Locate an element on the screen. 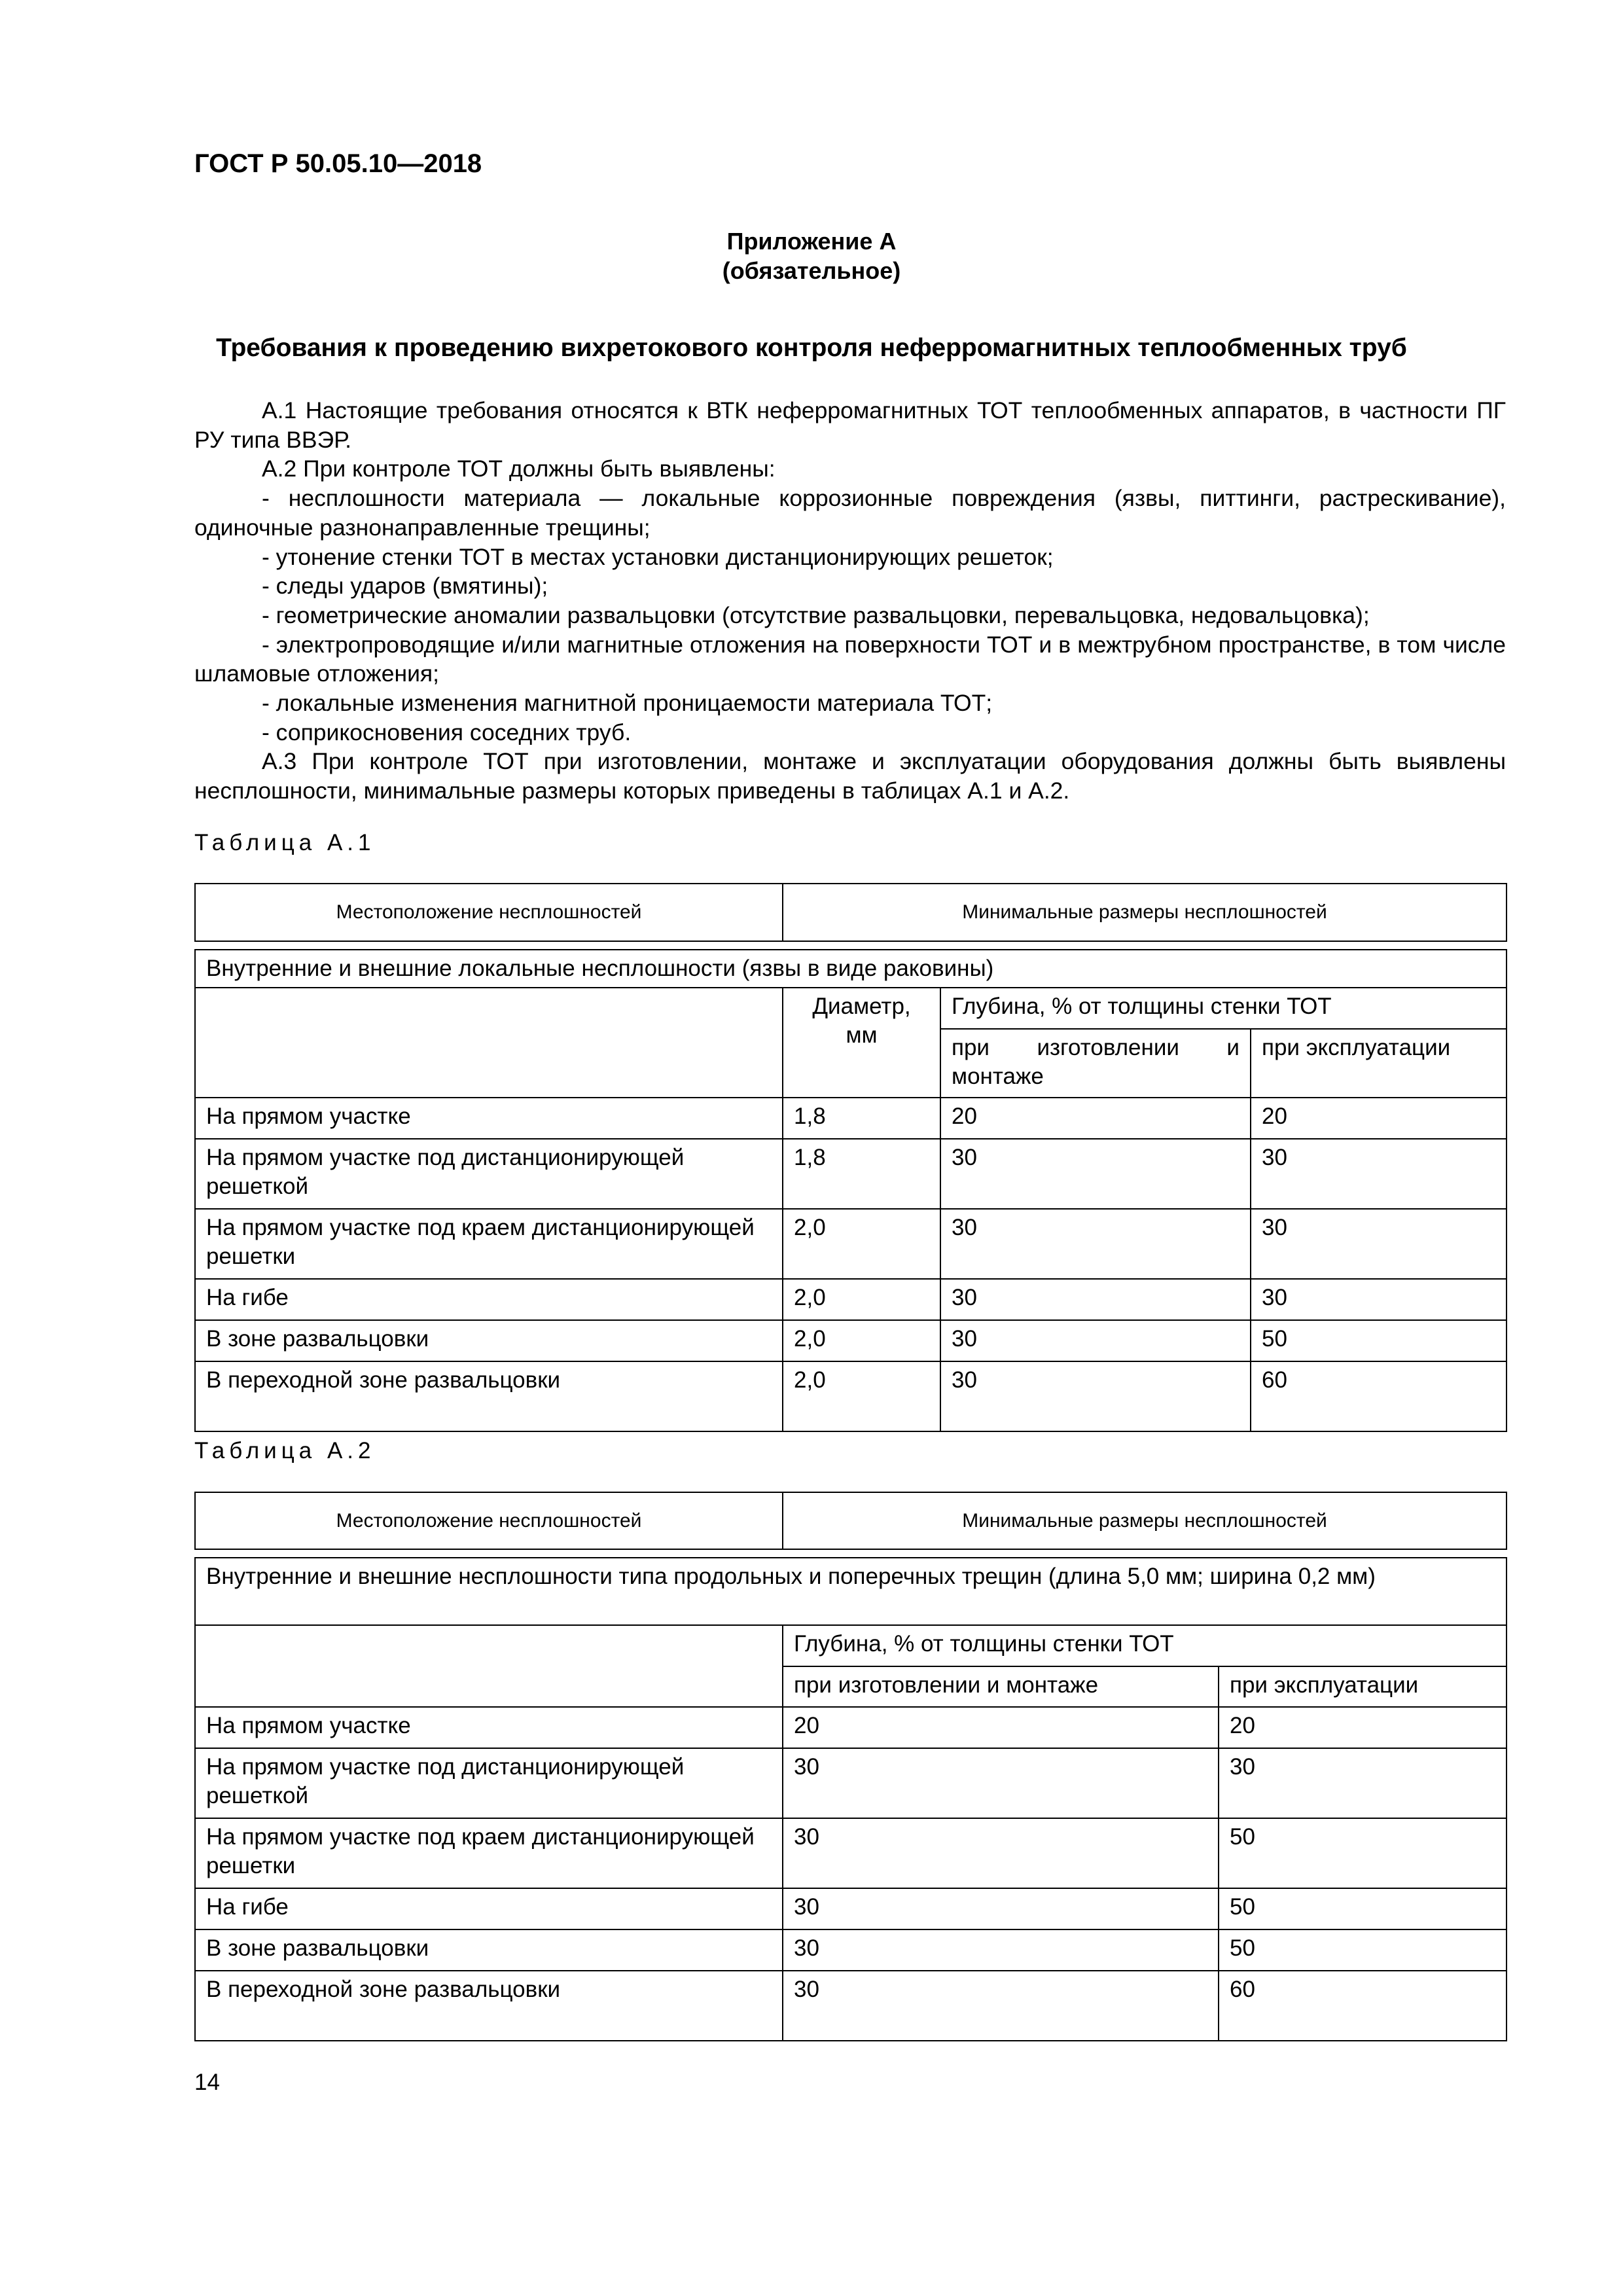  table-row: На прямом участке 20 20 is located at coordinates (851, 1727).